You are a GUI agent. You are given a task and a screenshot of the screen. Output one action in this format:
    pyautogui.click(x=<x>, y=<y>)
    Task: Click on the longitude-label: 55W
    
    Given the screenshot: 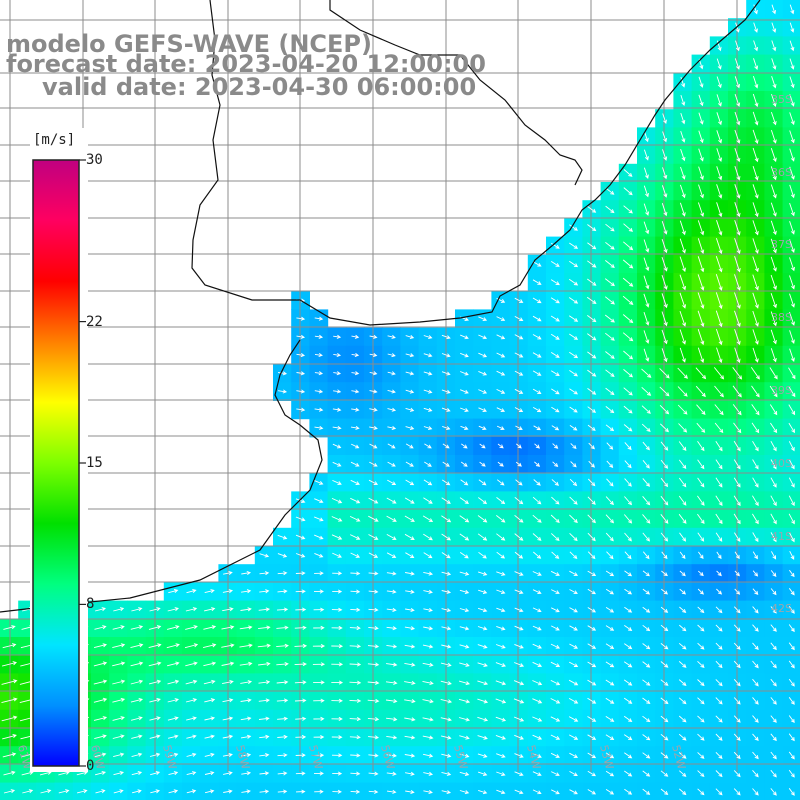 What is the action you would take?
    pyautogui.click(x=460, y=757)
    